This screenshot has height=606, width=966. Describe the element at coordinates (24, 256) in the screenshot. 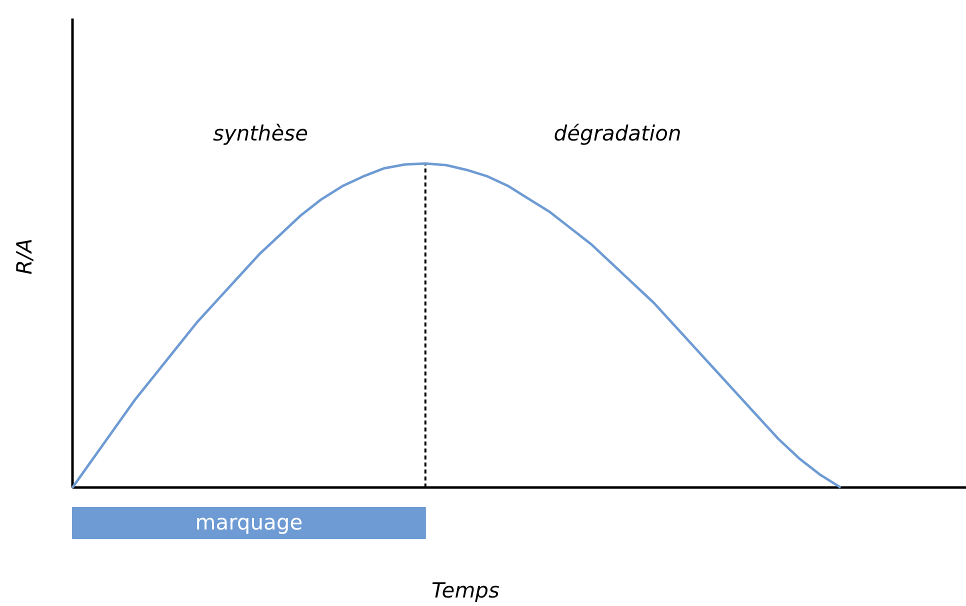

I see `y-axis-title: R/A` at that location.